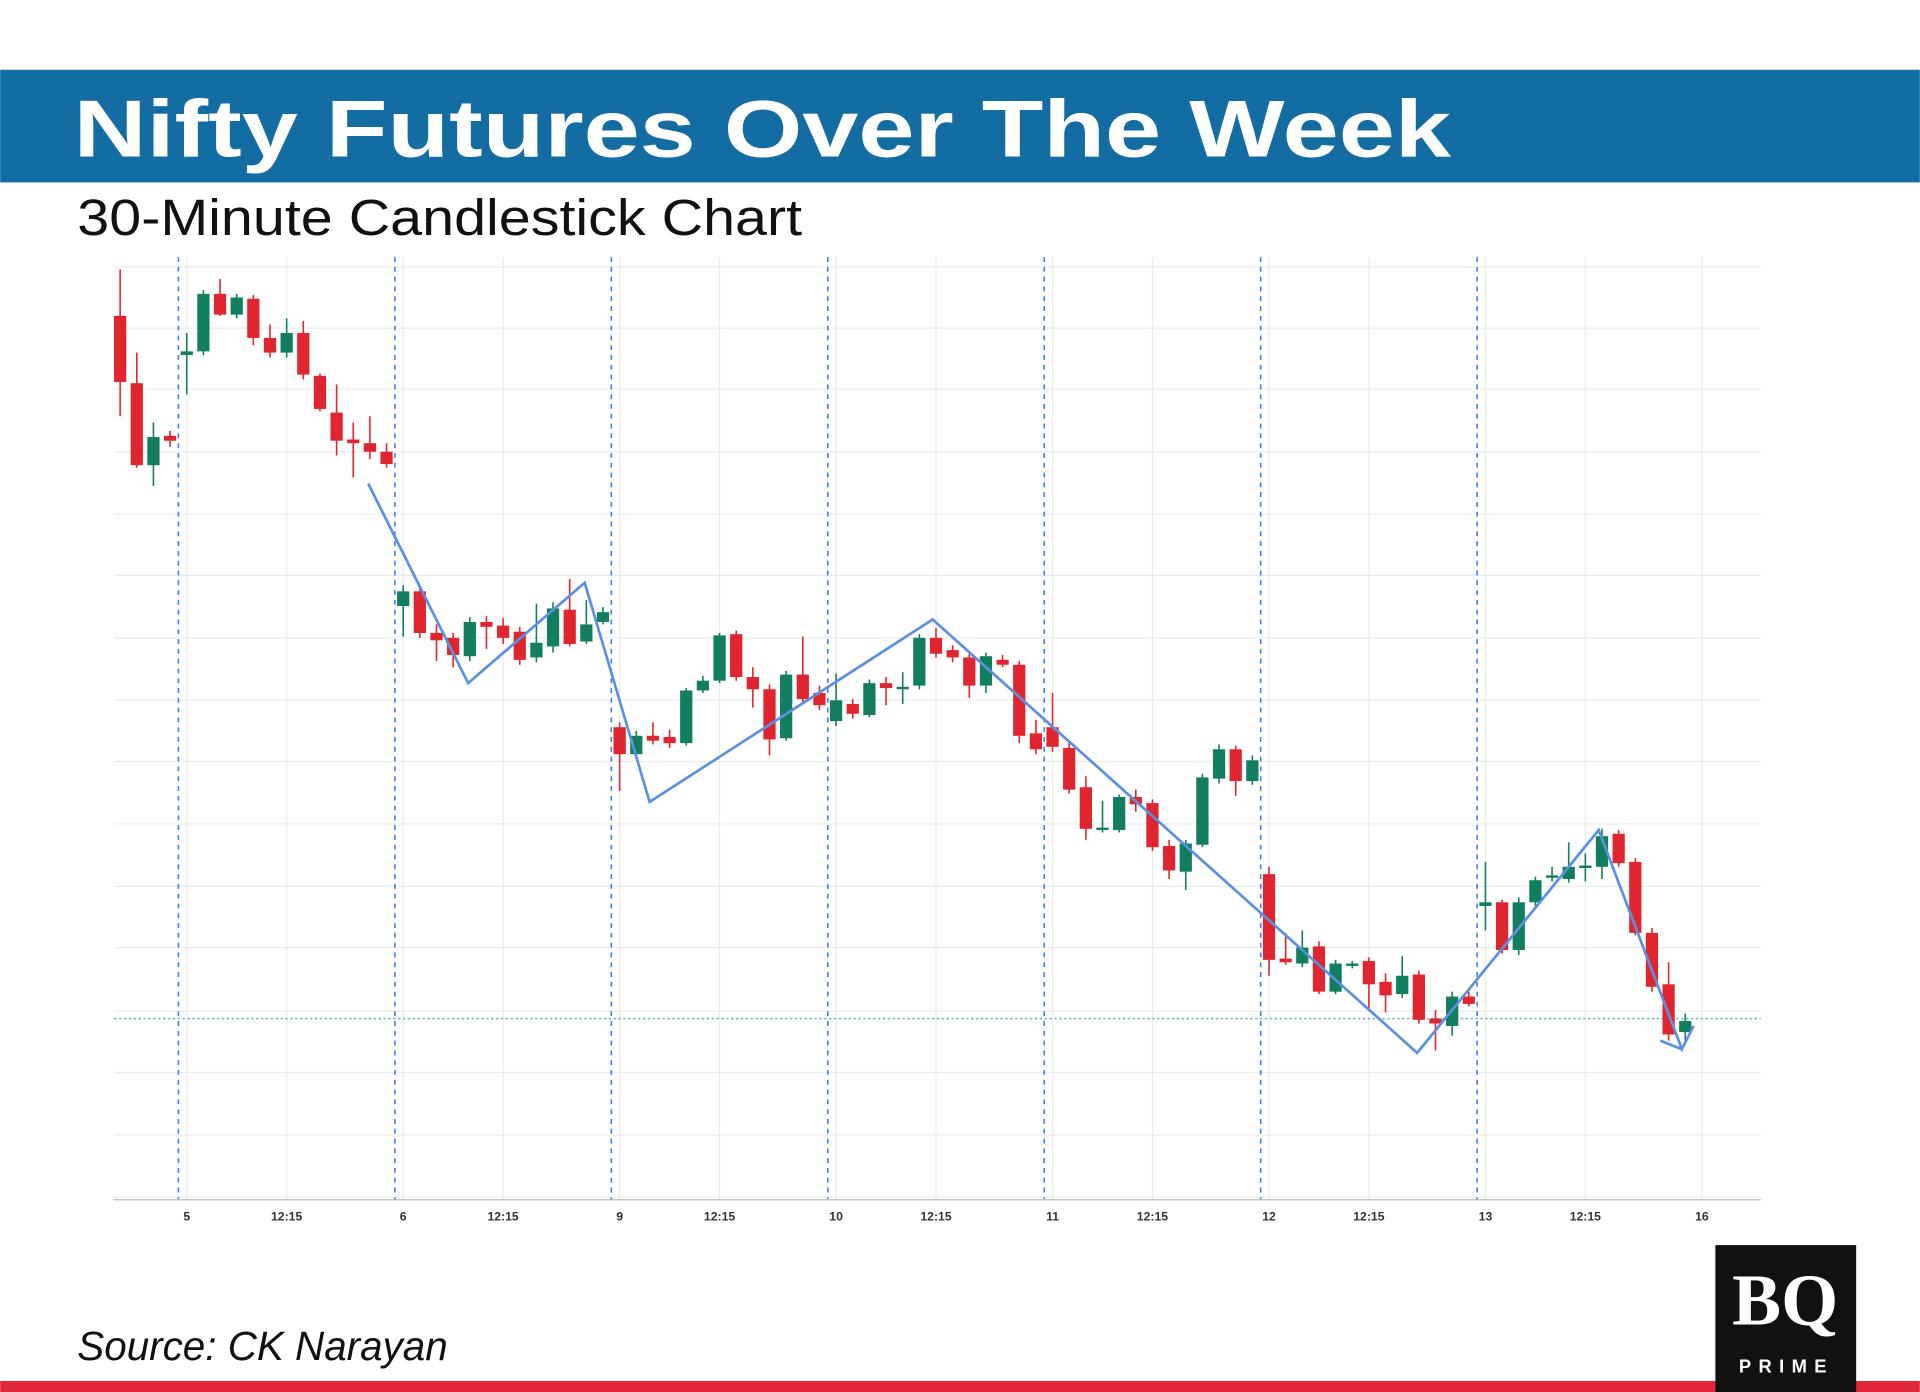 This screenshot has width=1920, height=1392. What do you see at coordinates (1052, 1217) in the screenshot?
I see `x-tick-label: 11` at bounding box center [1052, 1217].